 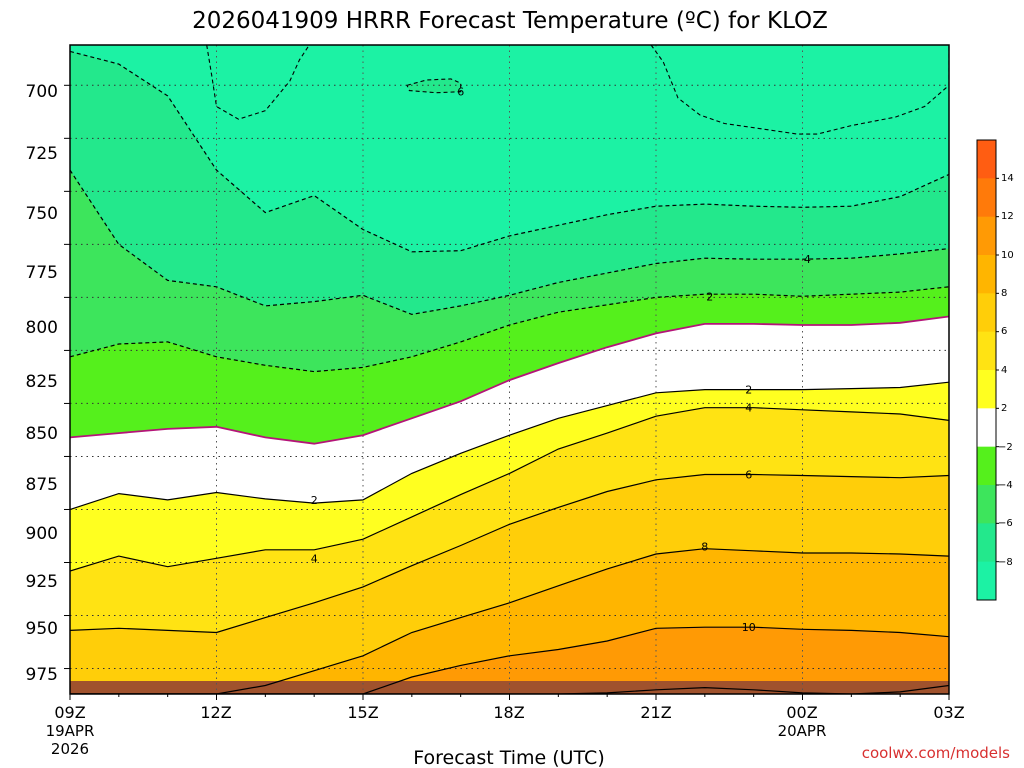 I want to click on colorbar-tick-label: 10, so click(x=1007, y=255).